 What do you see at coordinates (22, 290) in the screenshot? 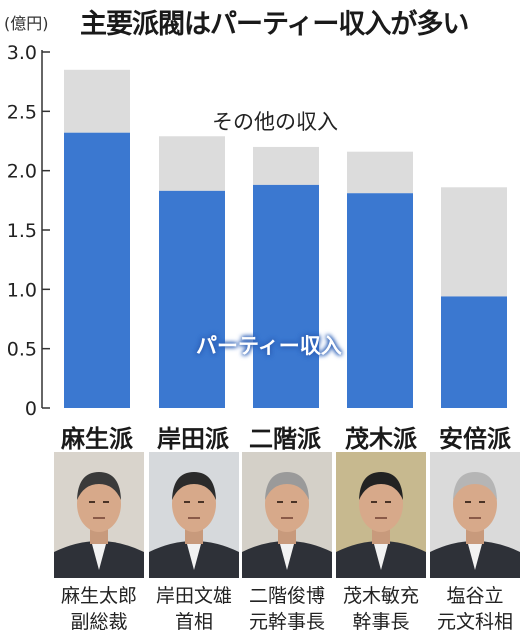
I see `y-tick-label: 1.0` at bounding box center [22, 290].